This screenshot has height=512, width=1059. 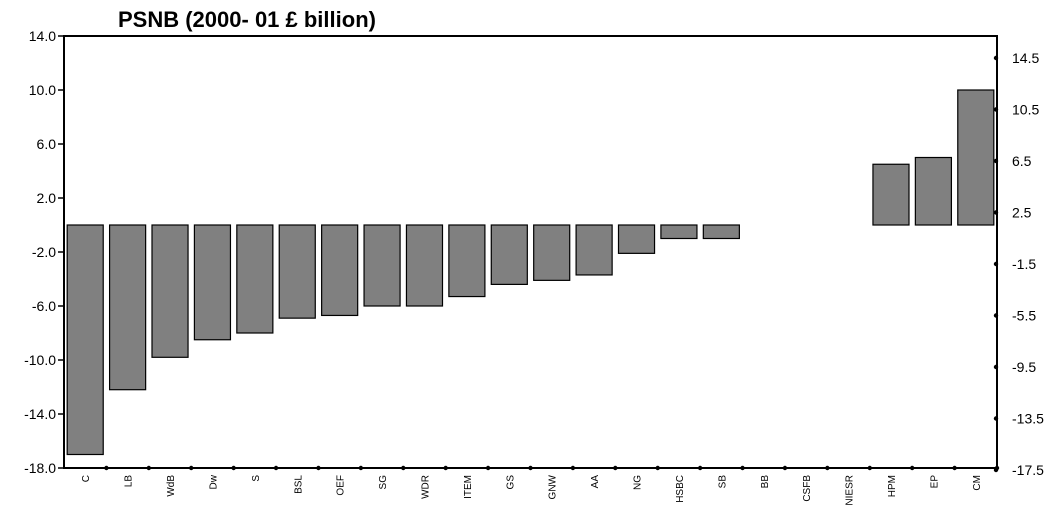 I want to click on left-tick-label: 14.0, so click(x=42, y=36).